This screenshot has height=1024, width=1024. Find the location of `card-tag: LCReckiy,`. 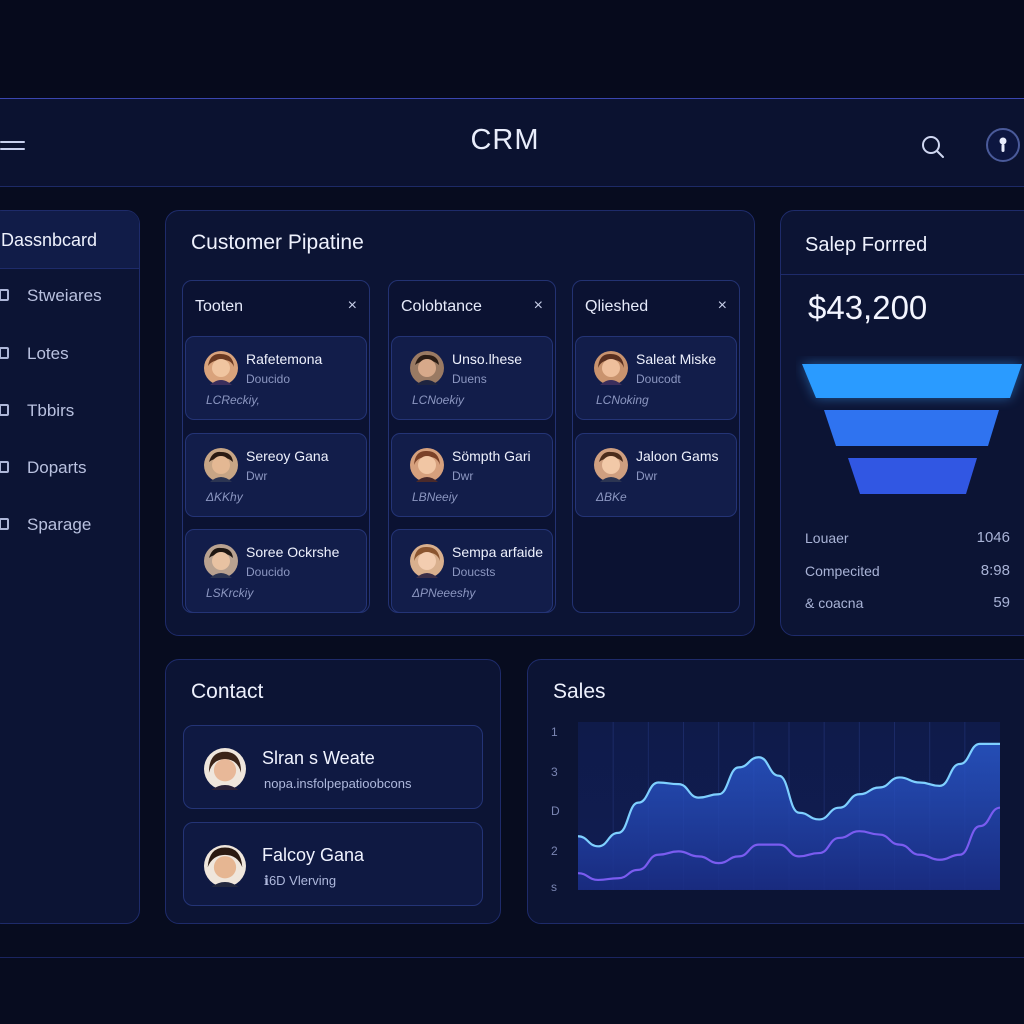

card-tag: LCReckiy, is located at coordinates (233, 400).